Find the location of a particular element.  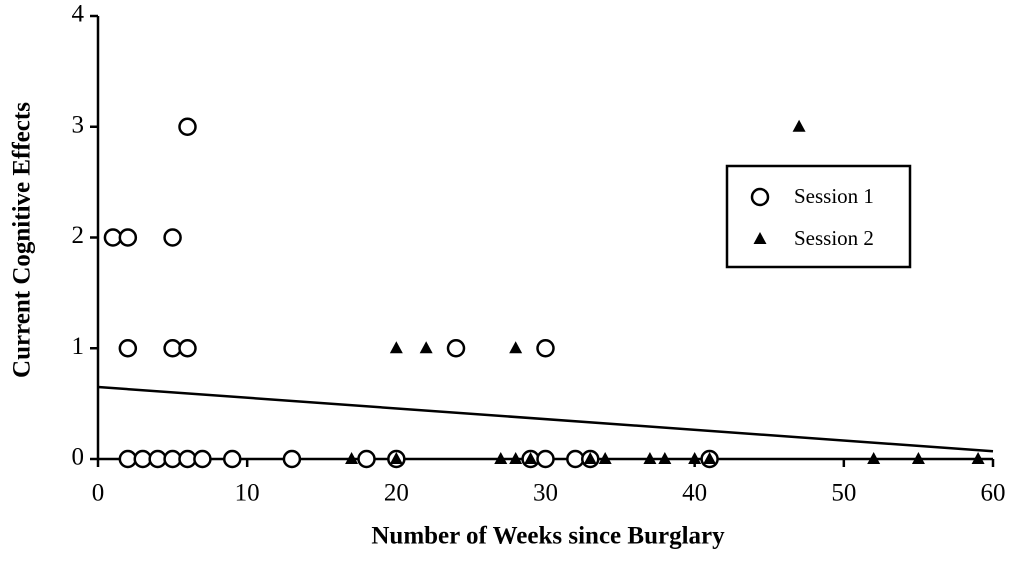

x-tick-label: 40 is located at coordinates (694, 493).